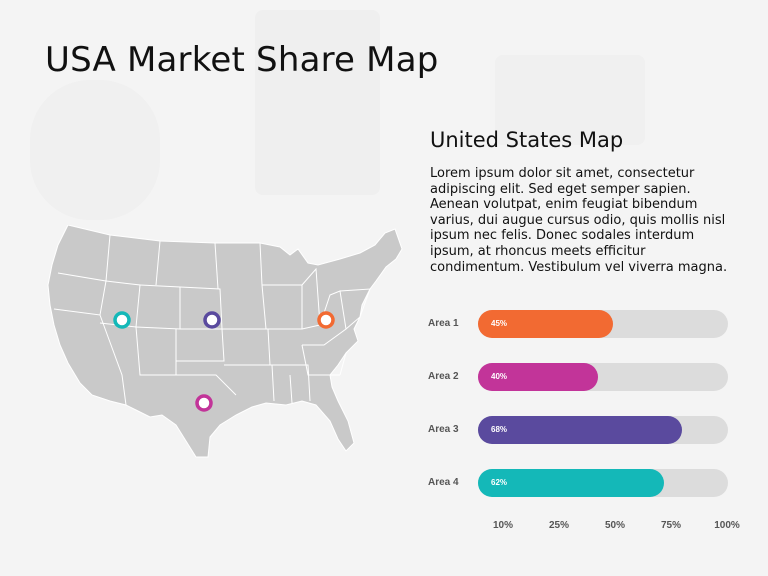 The image size is (768, 576). What do you see at coordinates (122, 320) in the screenshot?
I see `marker-west` at bounding box center [122, 320].